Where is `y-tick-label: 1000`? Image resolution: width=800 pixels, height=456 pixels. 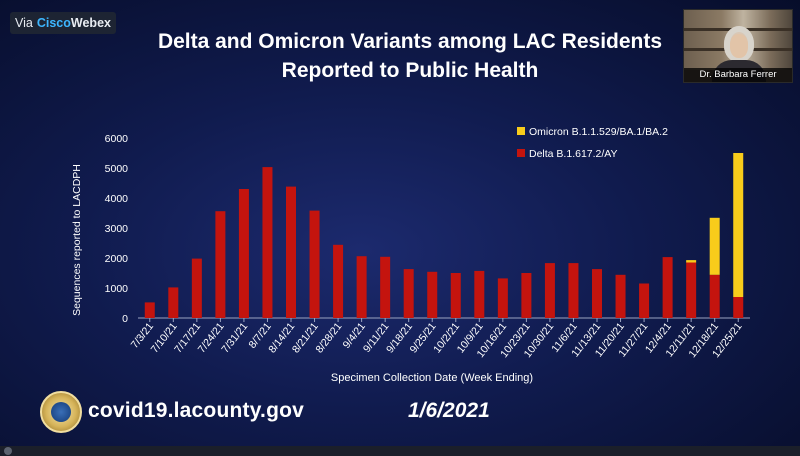
y-tick-label: 1000 is located at coordinates (117, 289).